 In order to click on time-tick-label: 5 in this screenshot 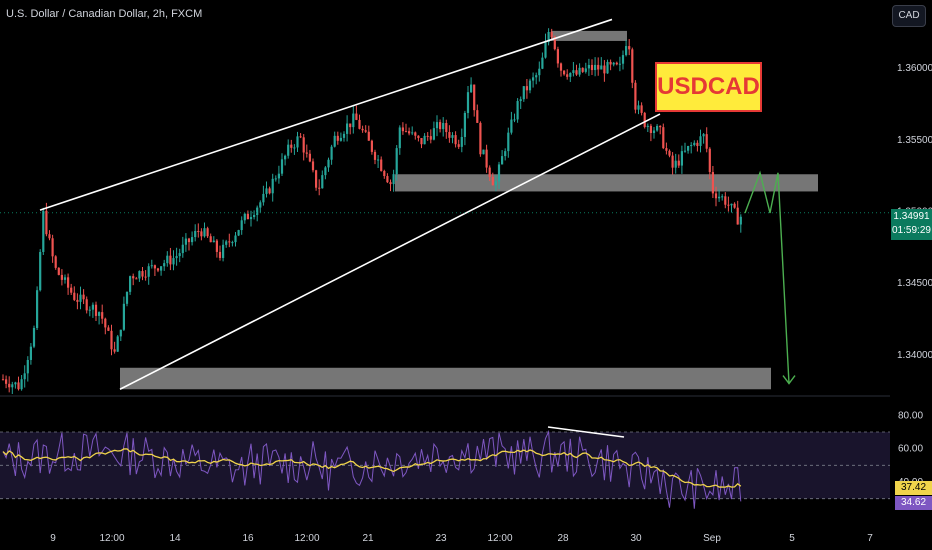, I will do `click(792, 538)`.